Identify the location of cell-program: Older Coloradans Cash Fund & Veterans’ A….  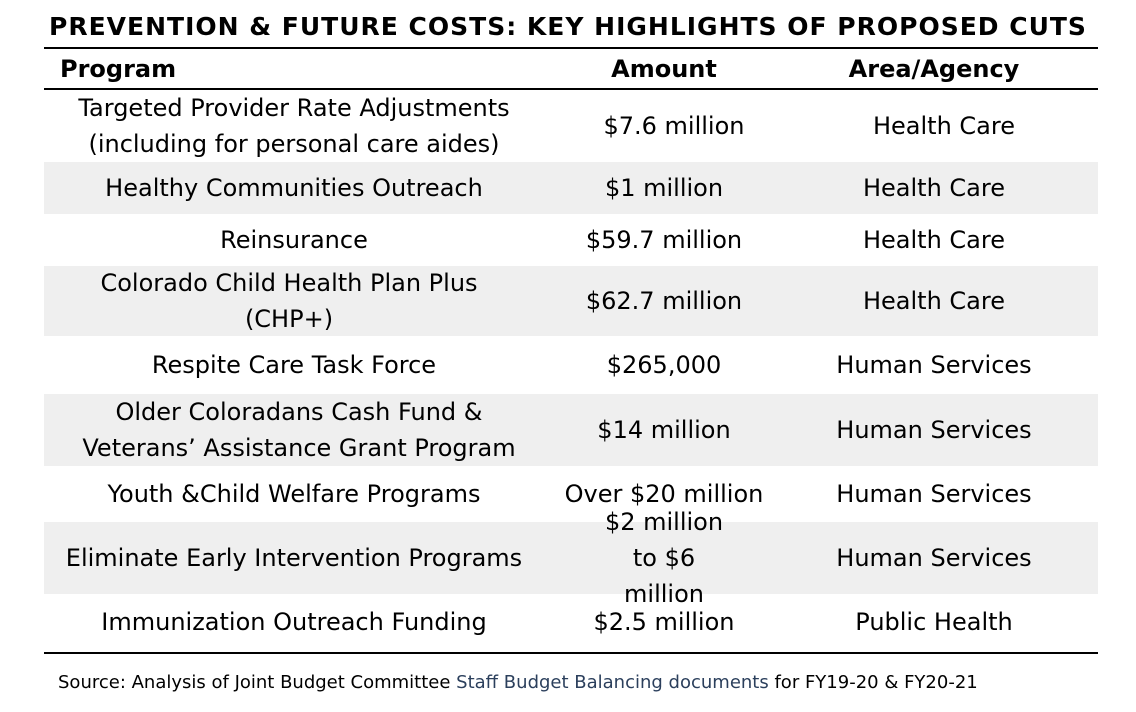
(299, 430).